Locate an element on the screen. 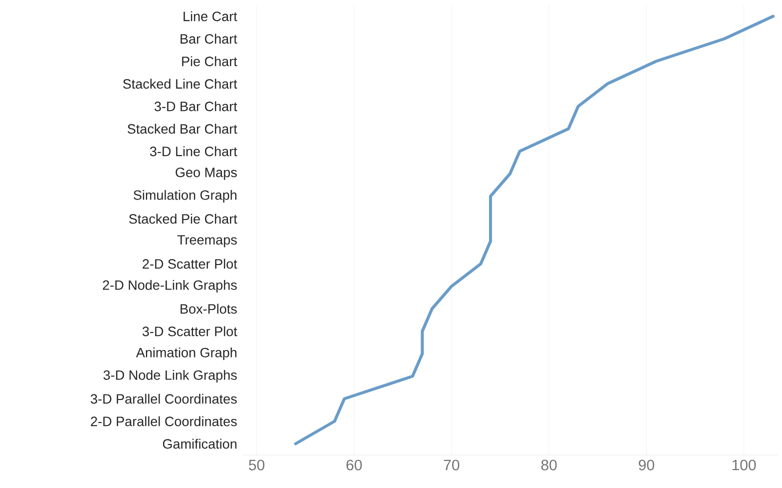 This screenshot has width=782, height=488. y-tick-label: 2-D Node-Link Graphs is located at coordinates (169, 286).